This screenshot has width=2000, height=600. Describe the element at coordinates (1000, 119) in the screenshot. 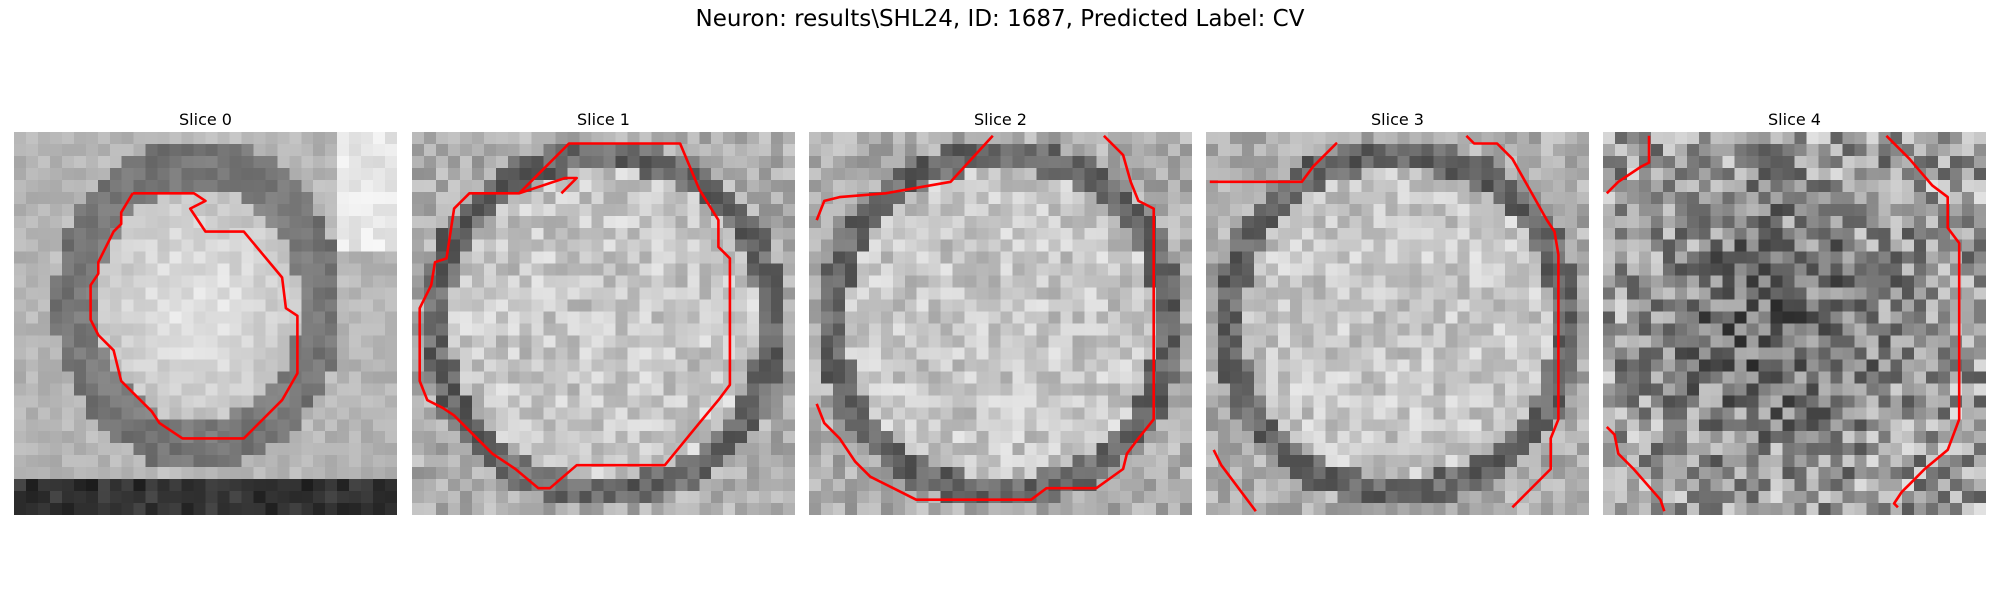

I see `slice-title-2: Slice 2` at that location.